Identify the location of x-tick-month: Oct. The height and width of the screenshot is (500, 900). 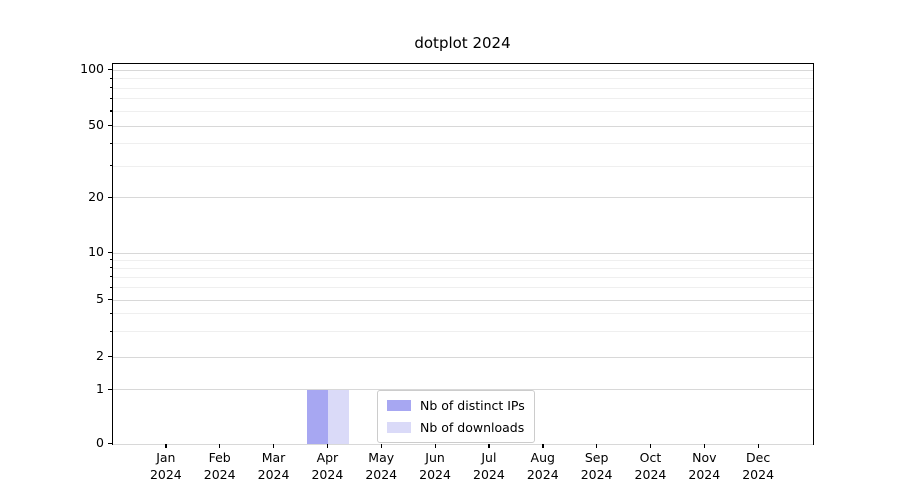
(650, 457).